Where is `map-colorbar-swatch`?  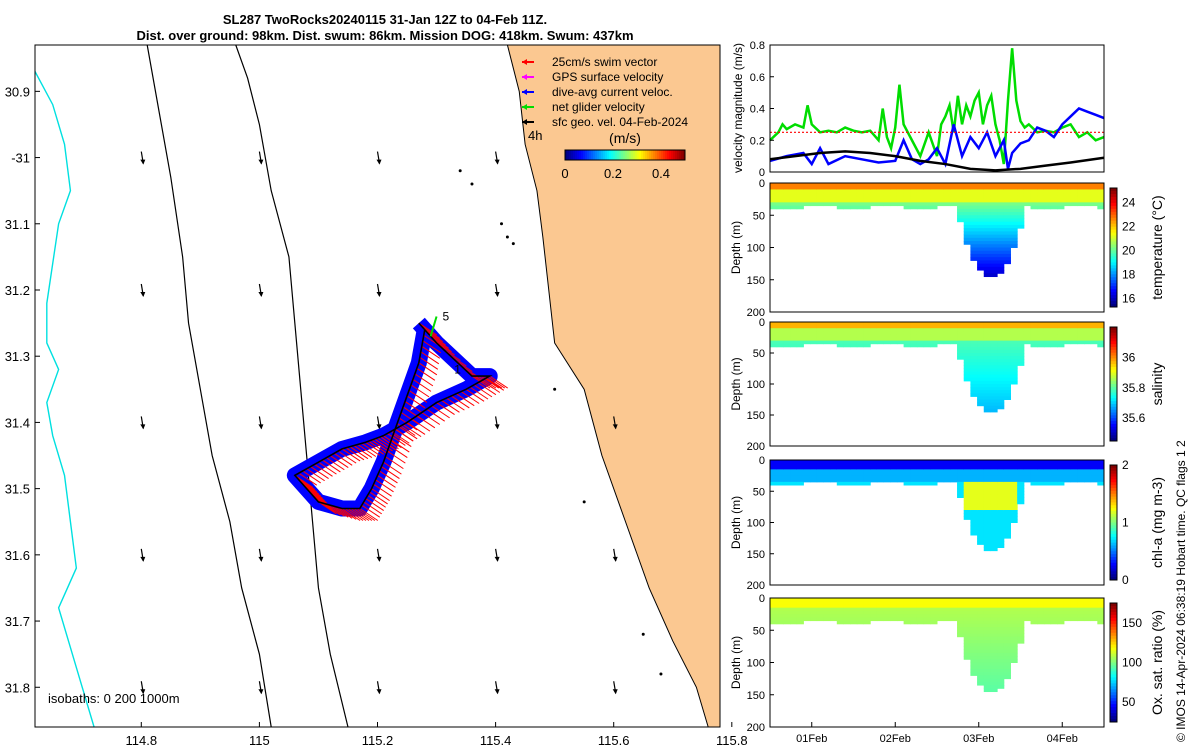 map-colorbar-swatch is located at coordinates (576, 155).